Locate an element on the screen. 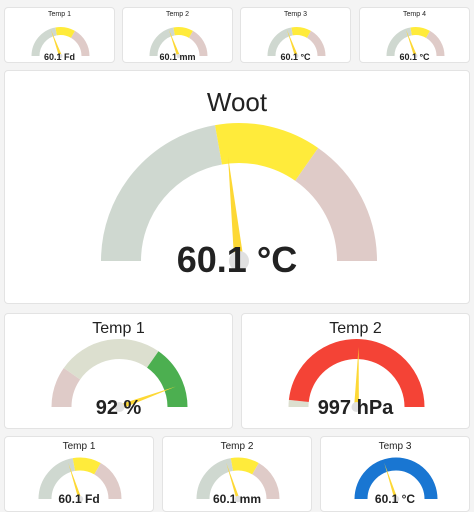 The image size is (474, 512). gauge-value: 997 hPa is located at coordinates (355, 408).